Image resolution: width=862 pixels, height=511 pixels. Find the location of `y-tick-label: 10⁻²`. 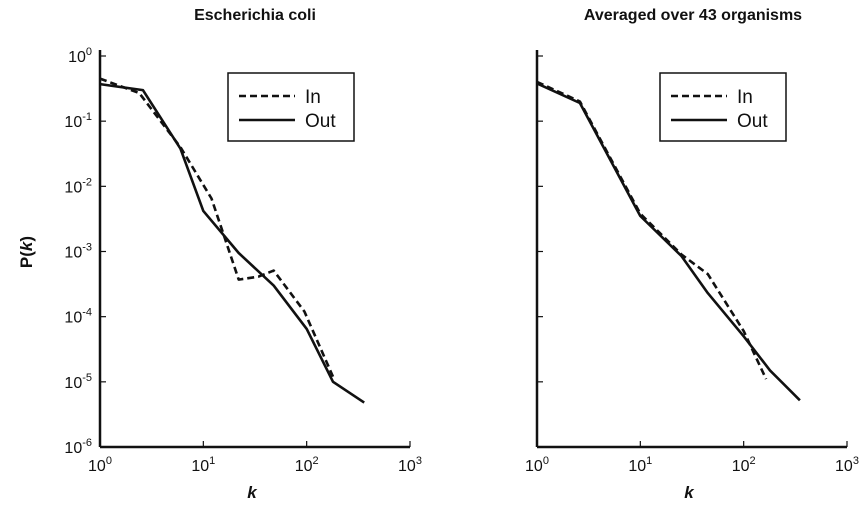

y-tick-label: 10⁻² is located at coordinates (78, 186).